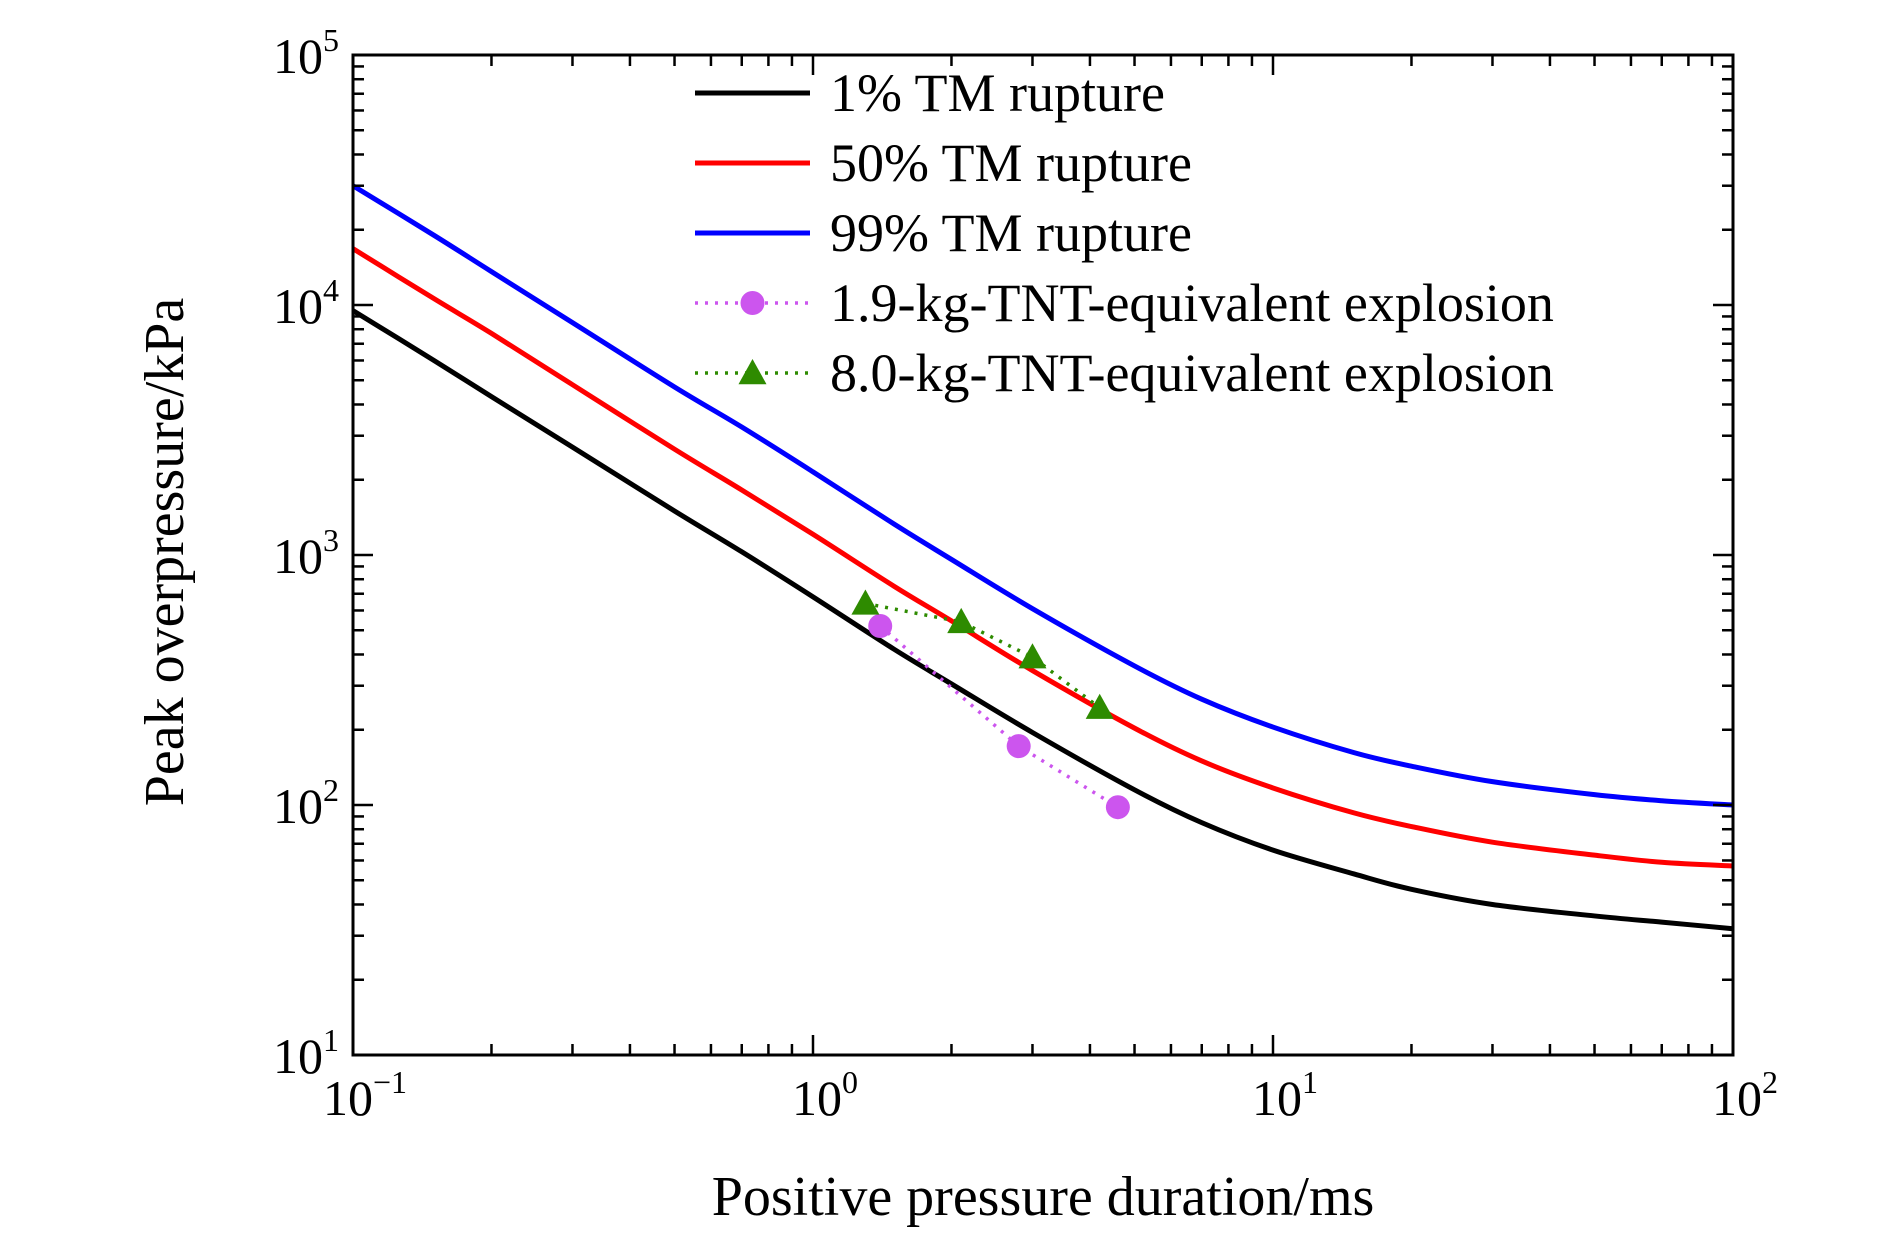  What do you see at coordinates (1285, 1095) in the screenshot?
I see `x-tick-label: 10¹` at bounding box center [1285, 1095].